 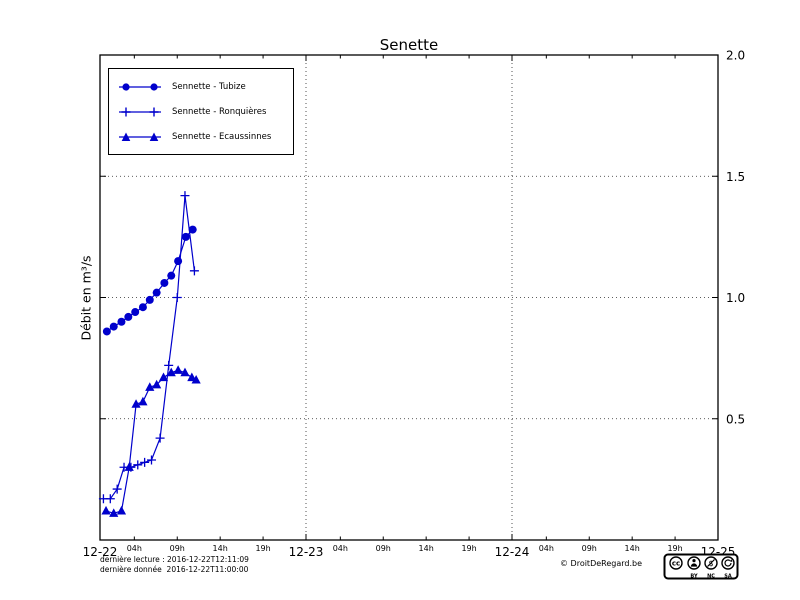 I want to click on cc-sa-icon, so click(x=728, y=563).